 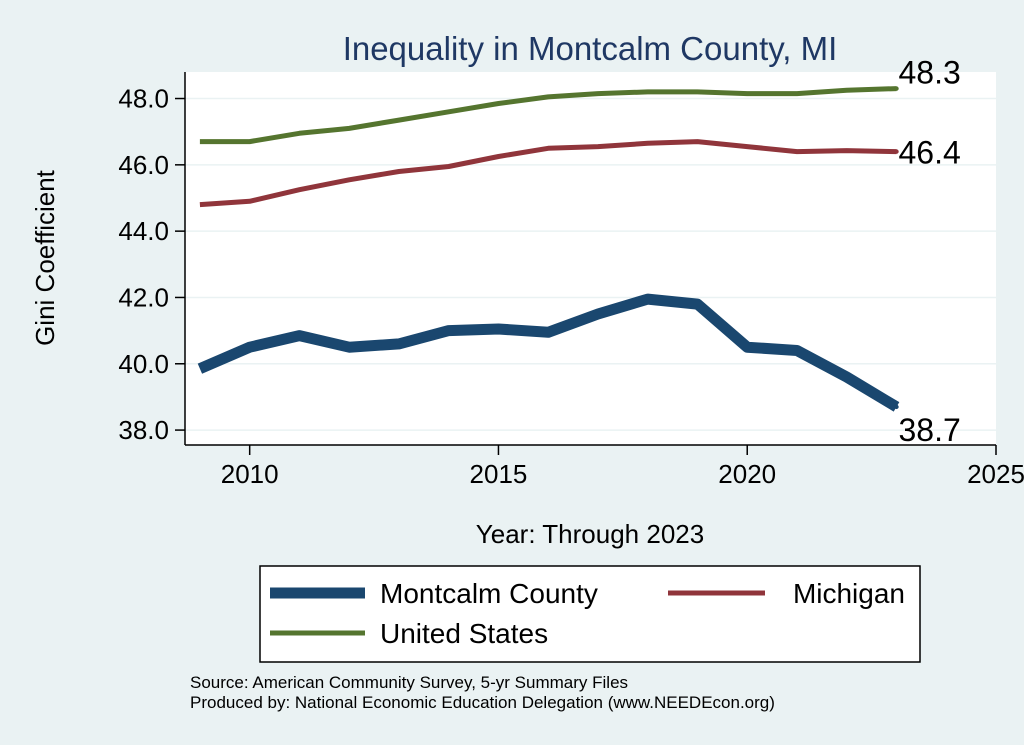 I want to click on chart-title: Inequality in Montcalm County, MI, so click(x=590, y=48).